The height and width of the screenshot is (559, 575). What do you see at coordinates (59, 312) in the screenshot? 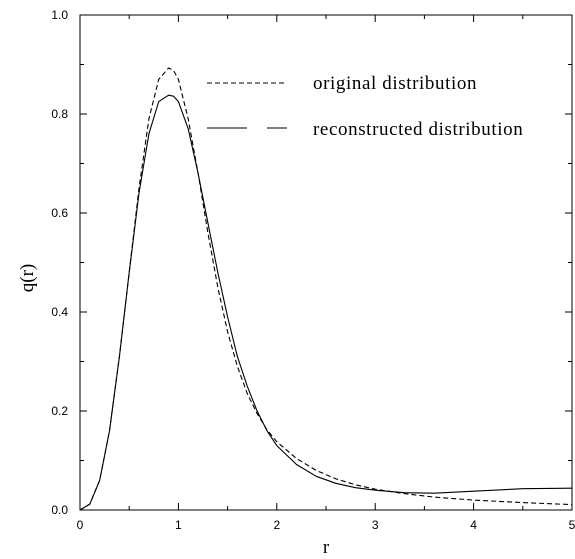
I see `y-tick-label: 0.4` at bounding box center [59, 312].